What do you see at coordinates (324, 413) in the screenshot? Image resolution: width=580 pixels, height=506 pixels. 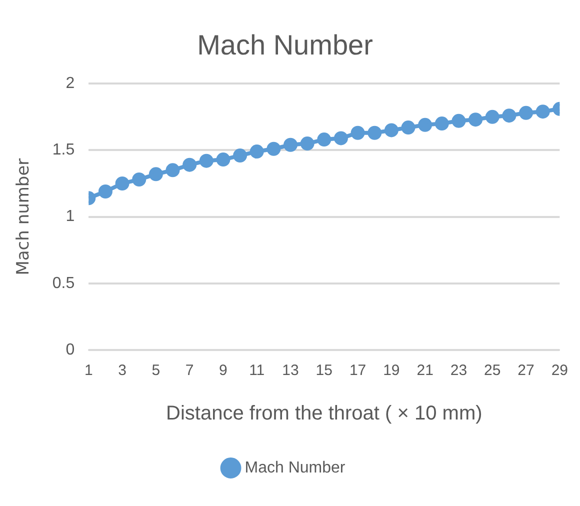 I see `x-axis-title: Distance from the throat ( × 10 mm)` at bounding box center [324, 413].